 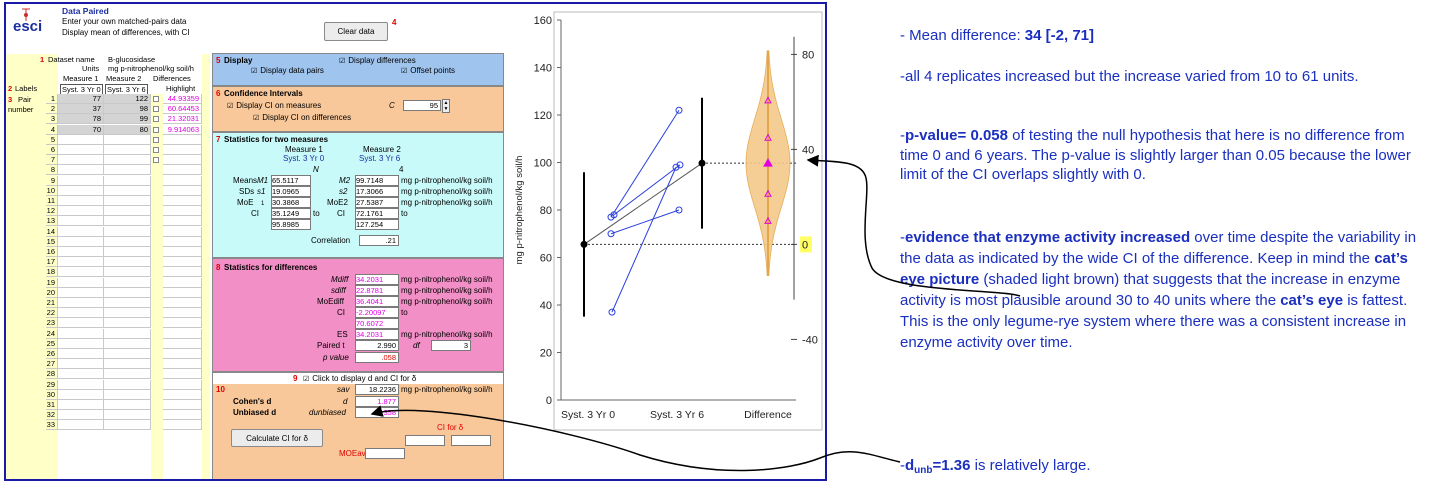 What do you see at coordinates (218, 60) in the screenshot?
I see `display-num: 5` at bounding box center [218, 60].